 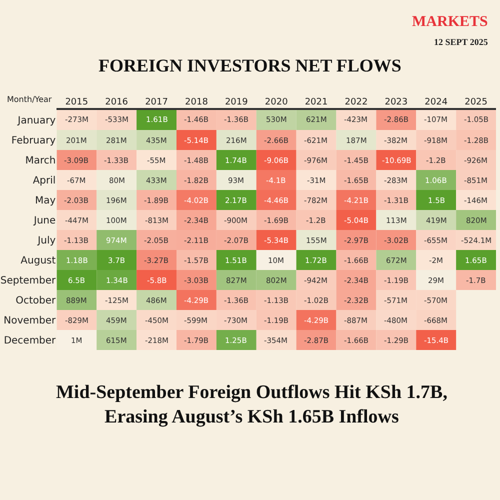 I want to click on text: Mid-September Foreign Outflows Hit KSh 1.7B, Erasing August’s KSh 1.65B Inflows, so click(x=252, y=405).